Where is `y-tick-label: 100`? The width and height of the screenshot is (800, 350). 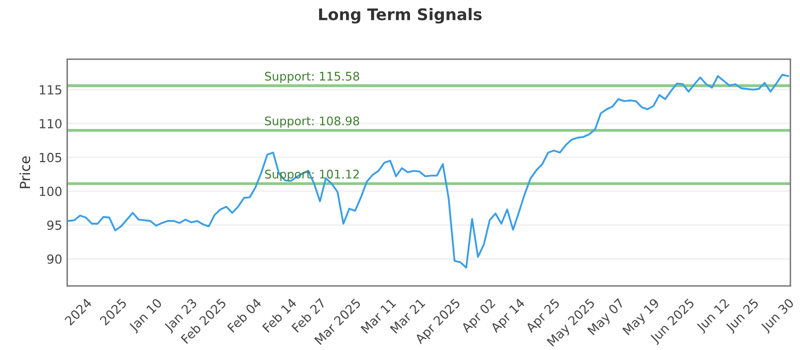 y-tick-label: 100 is located at coordinates (51, 191).